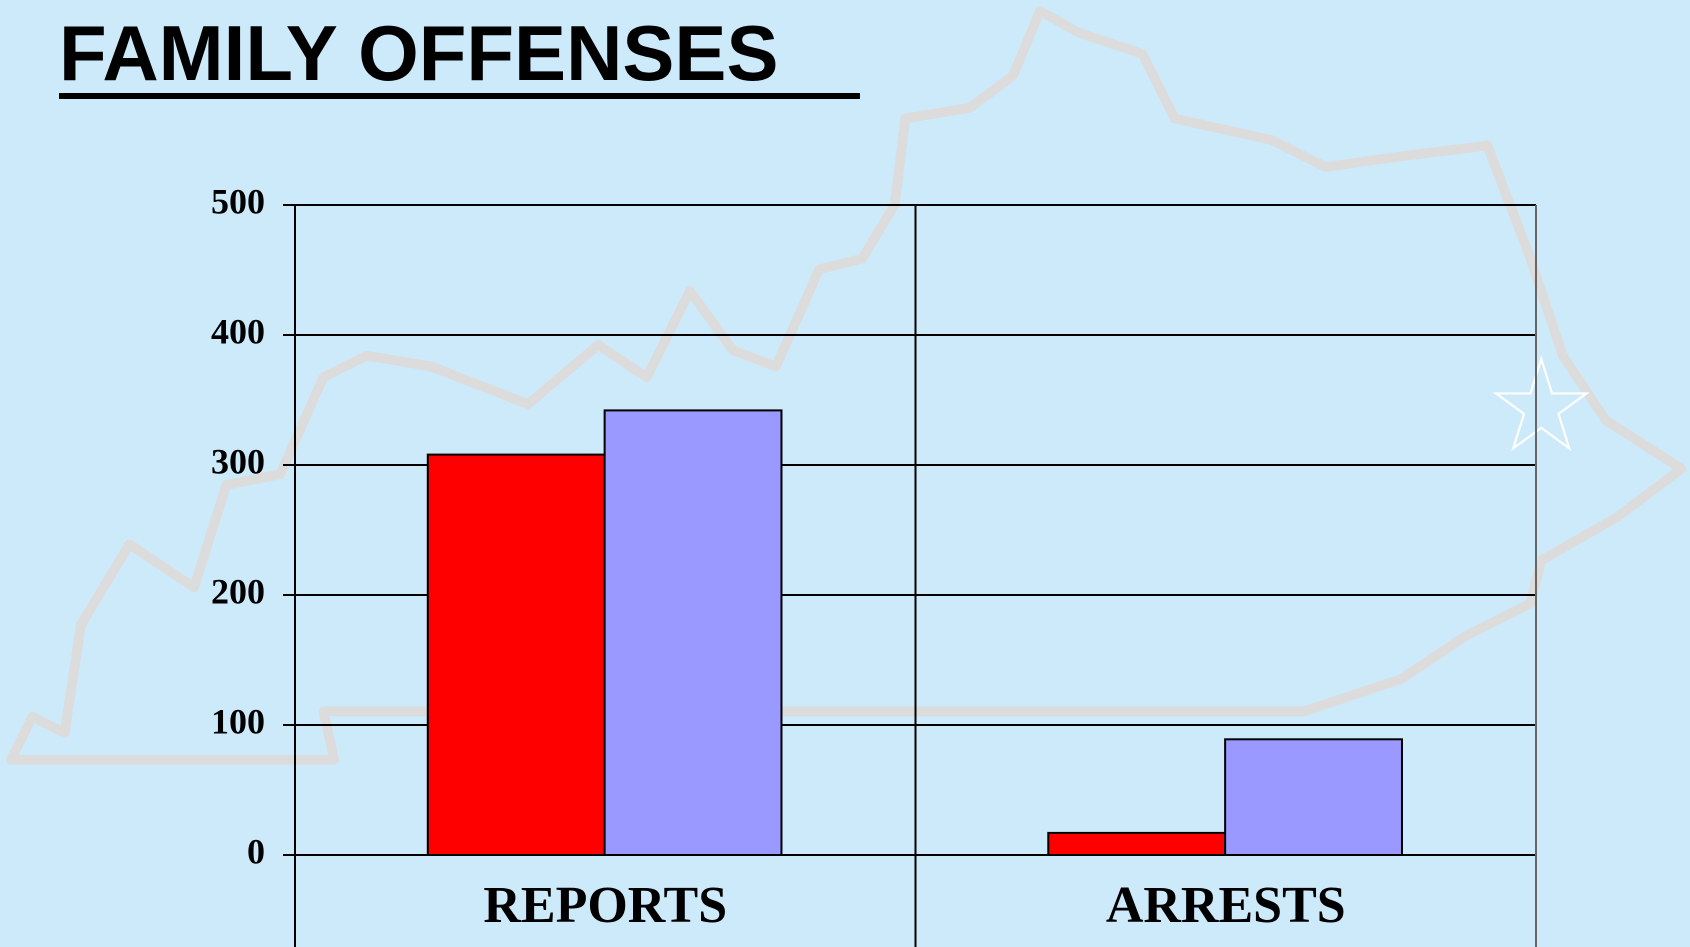 The width and height of the screenshot is (1690, 947). Describe the element at coordinates (238, 721) in the screenshot. I see `y-tick-label: 100` at that location.